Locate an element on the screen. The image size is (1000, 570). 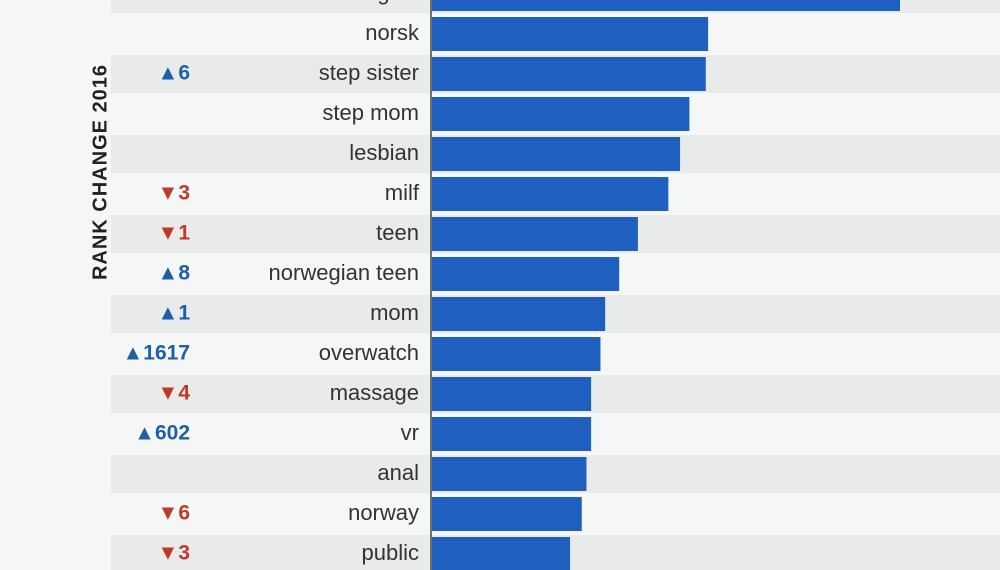
category-label: overwatch is located at coordinates (369, 352).